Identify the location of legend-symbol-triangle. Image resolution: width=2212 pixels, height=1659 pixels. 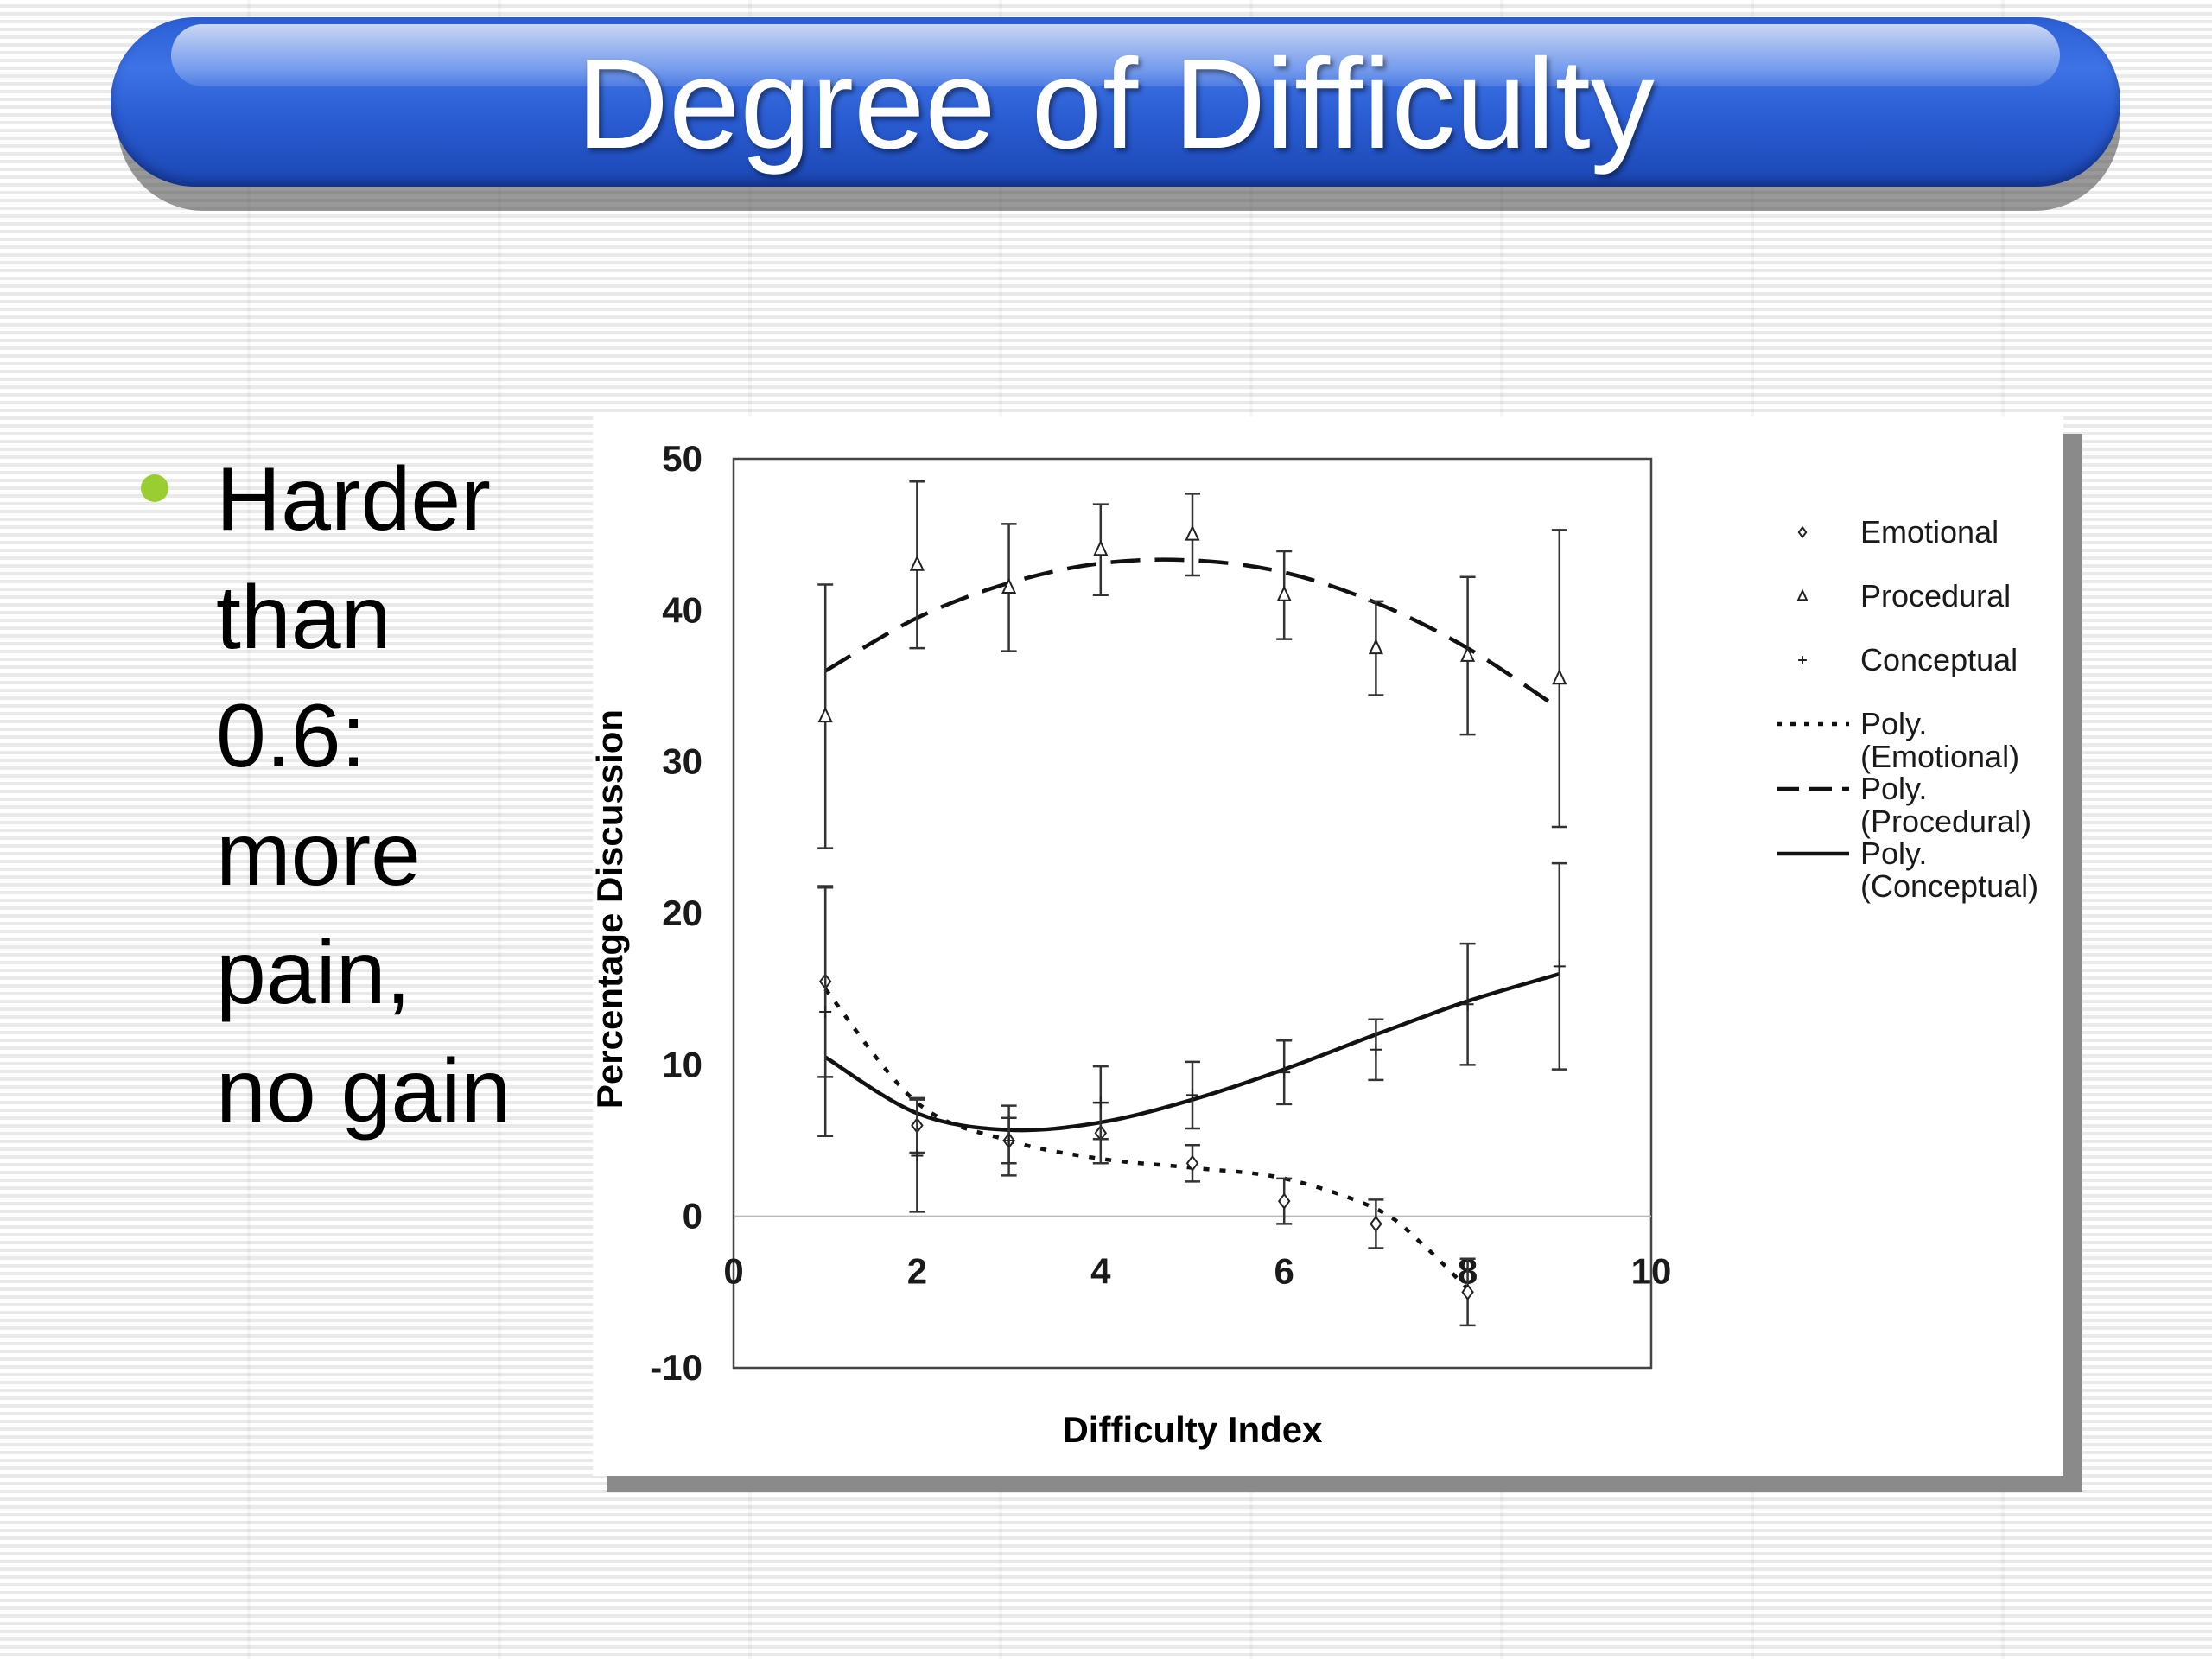
(1802, 594).